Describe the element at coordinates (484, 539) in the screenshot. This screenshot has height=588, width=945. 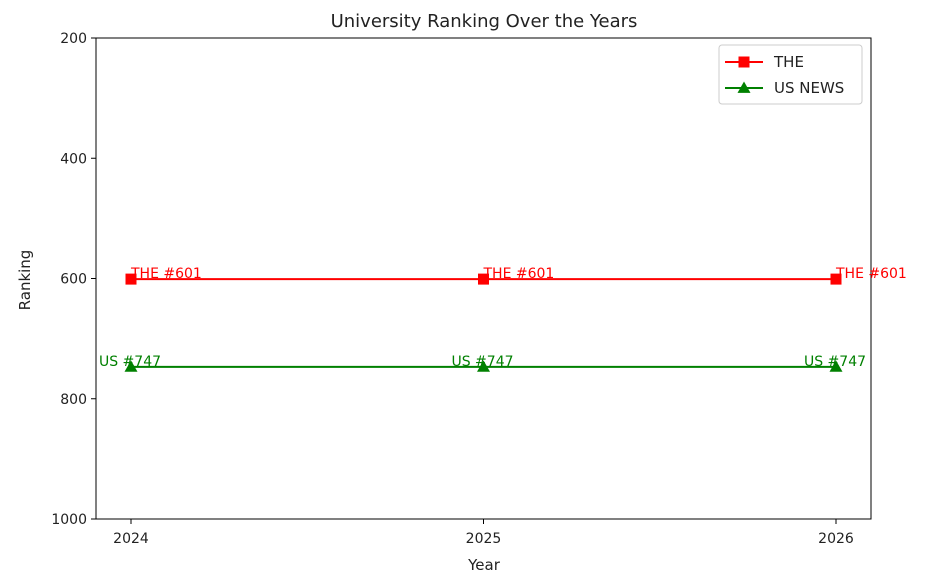
I see `x-tick-label: 2025` at that location.